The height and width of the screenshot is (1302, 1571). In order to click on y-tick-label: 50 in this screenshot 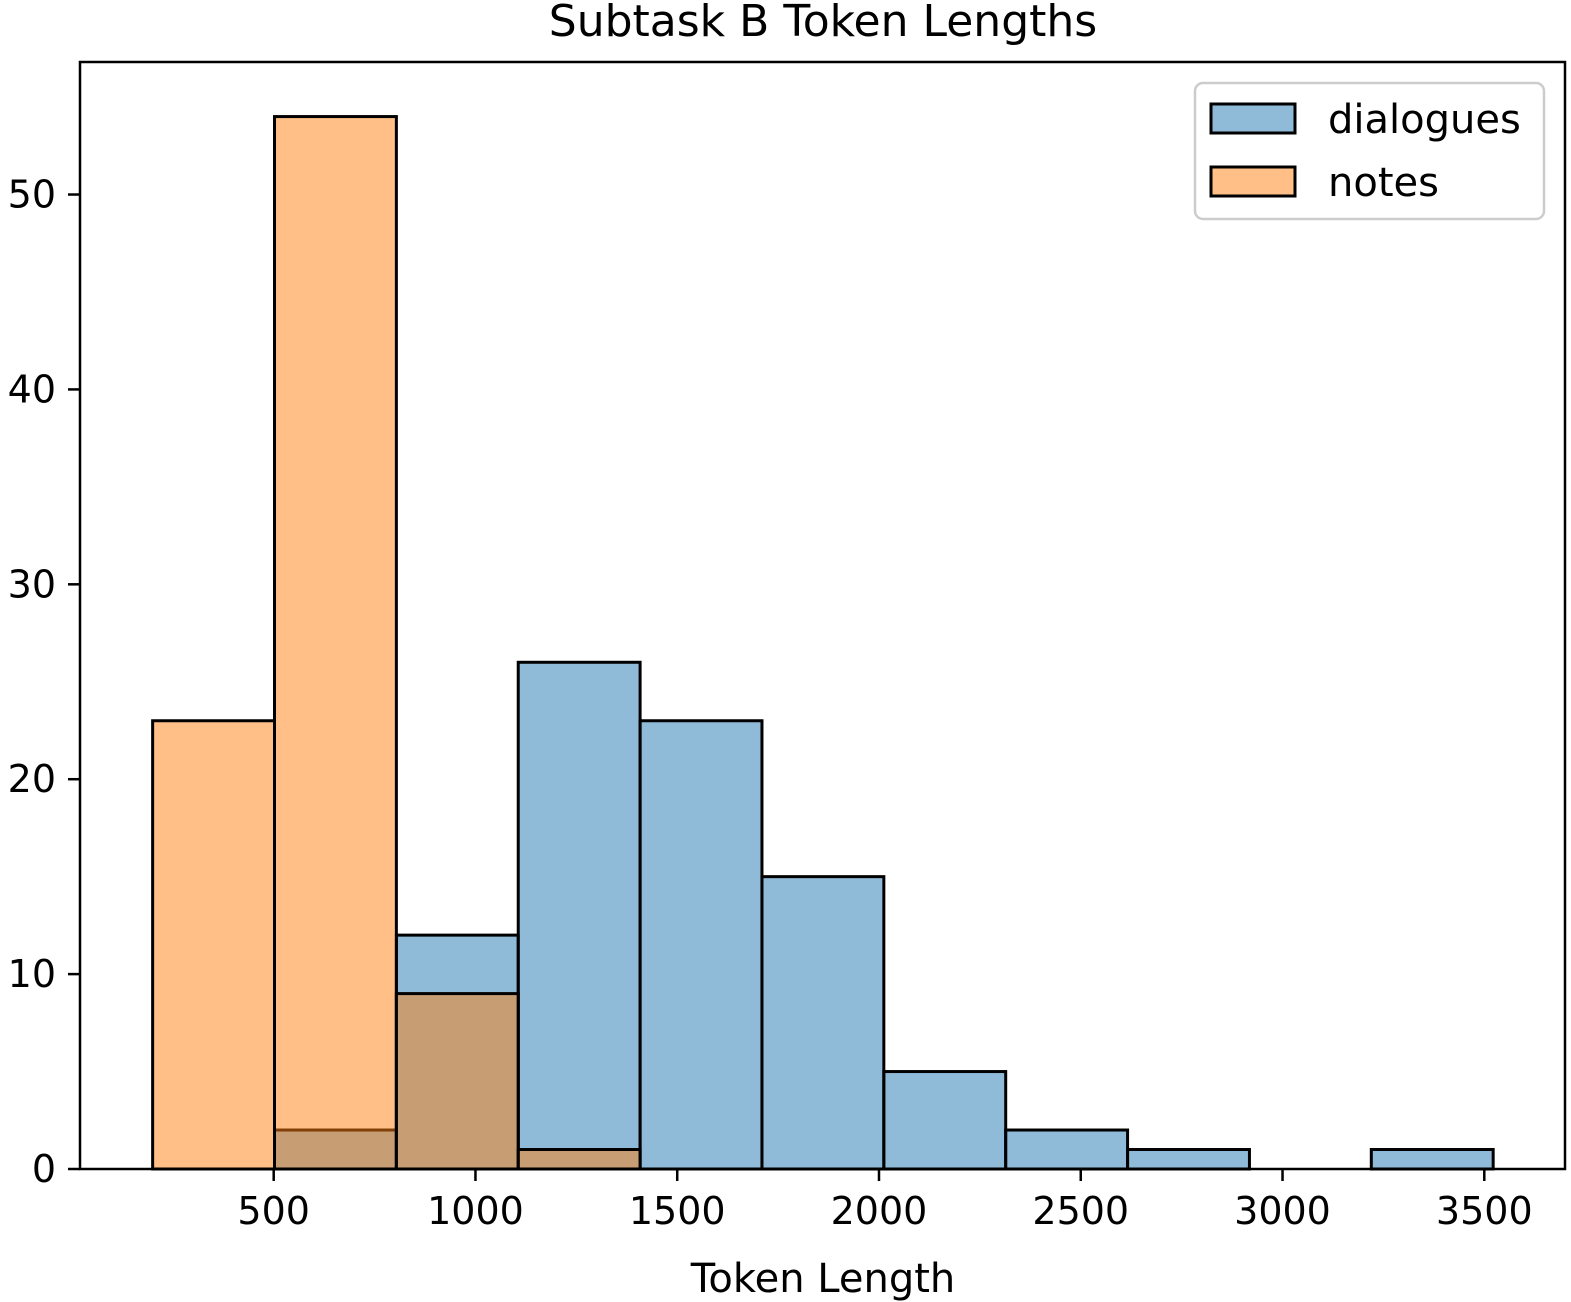, I will do `click(32, 195)`.